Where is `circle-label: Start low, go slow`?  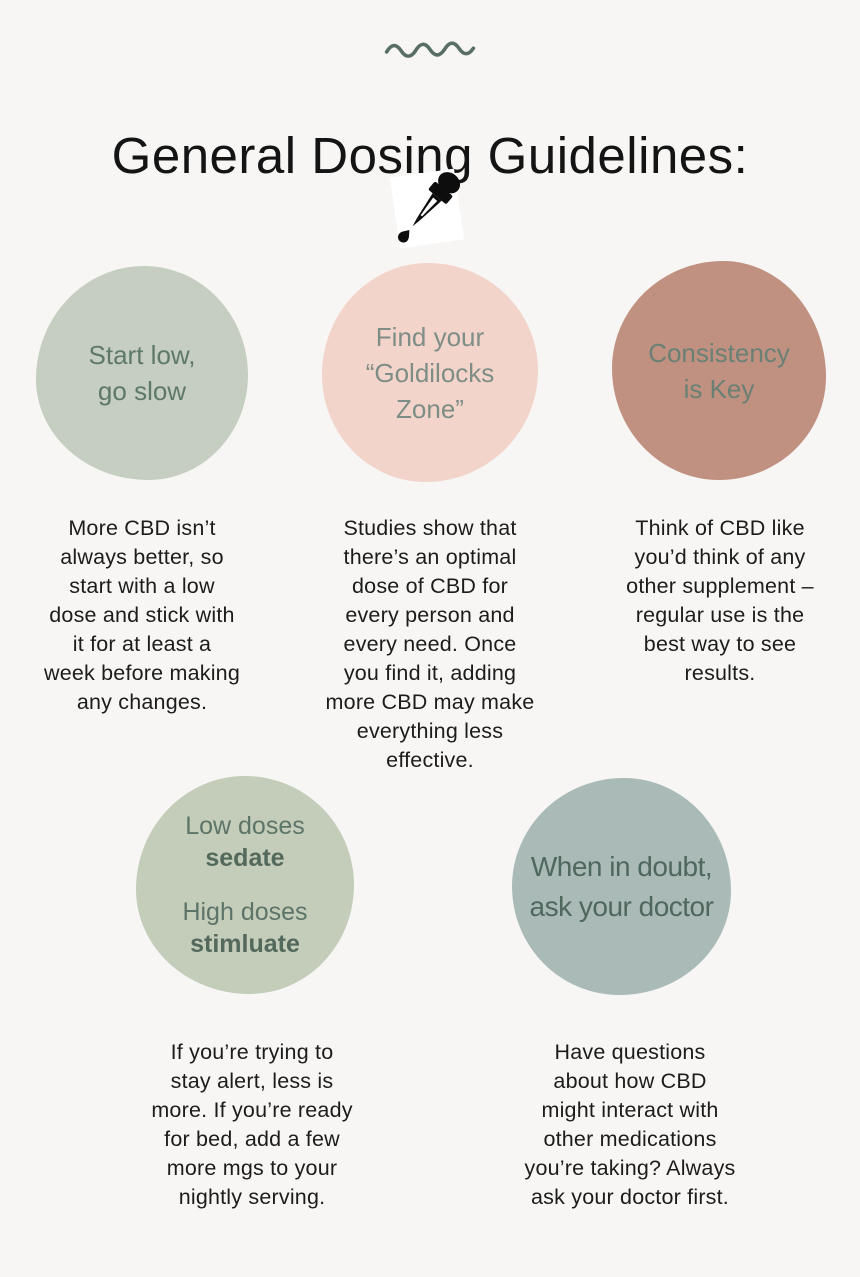 circle-label: Start low, go slow is located at coordinates (142, 373).